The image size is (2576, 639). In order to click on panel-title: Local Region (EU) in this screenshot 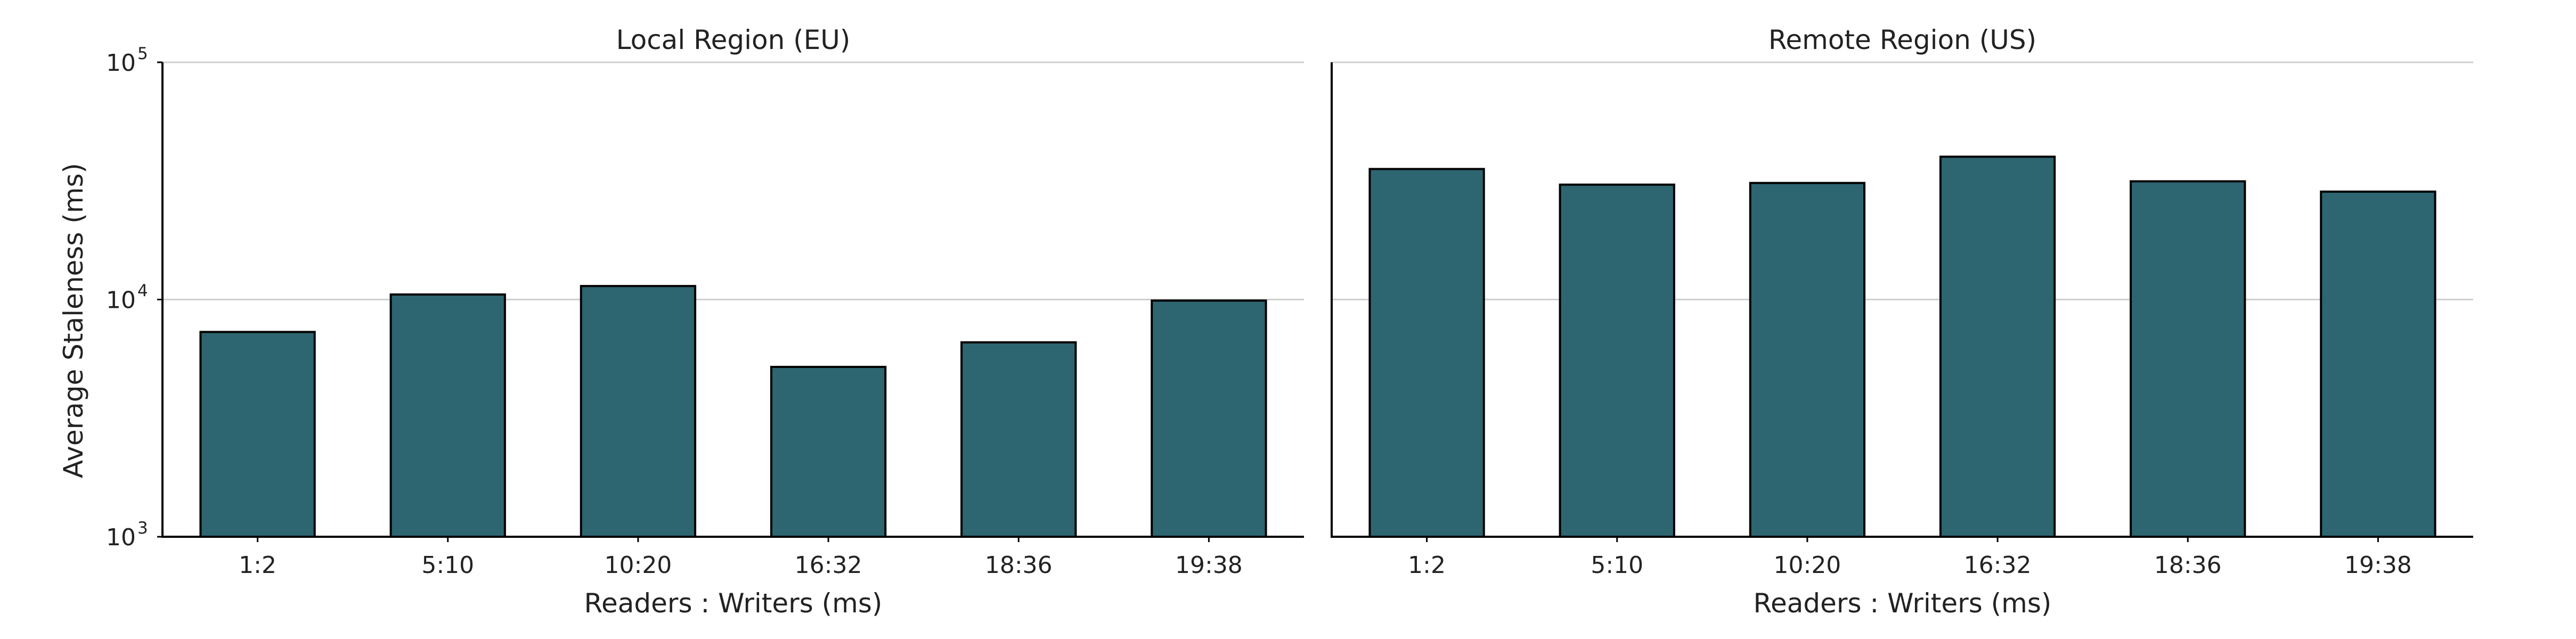, I will do `click(734, 39)`.